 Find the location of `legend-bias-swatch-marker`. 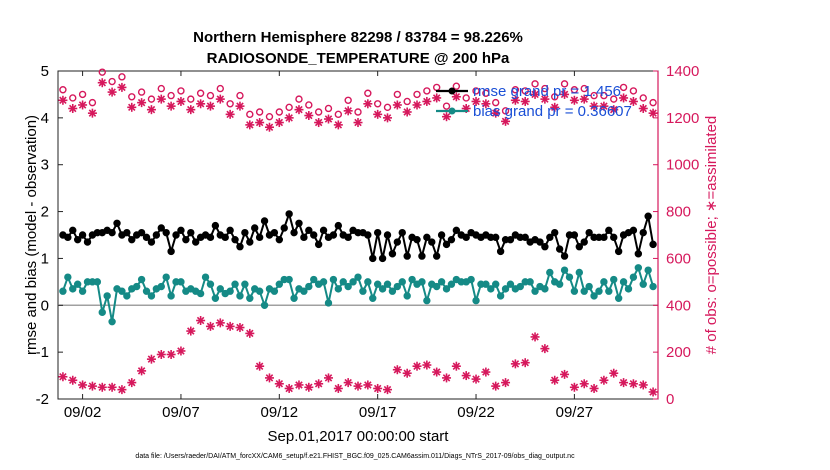

legend-bias-swatch-marker is located at coordinates (452, 111).